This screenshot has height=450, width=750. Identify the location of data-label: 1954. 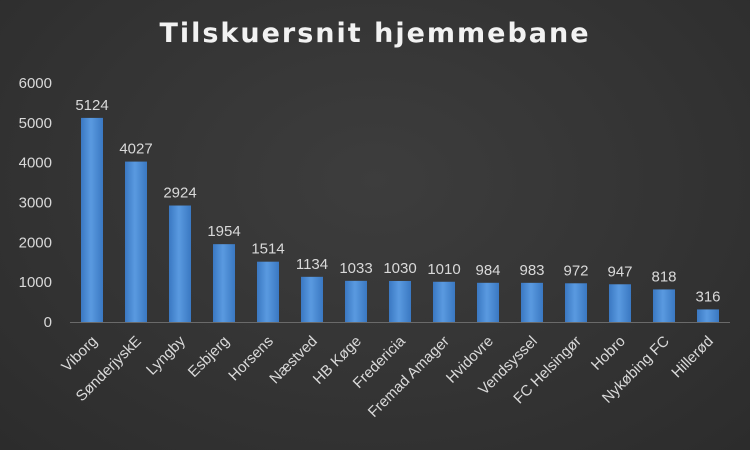
(223, 231).